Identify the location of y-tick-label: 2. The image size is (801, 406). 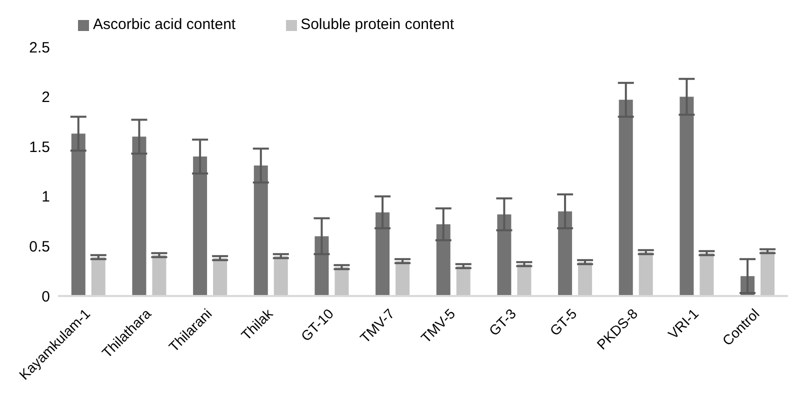
(46, 97).